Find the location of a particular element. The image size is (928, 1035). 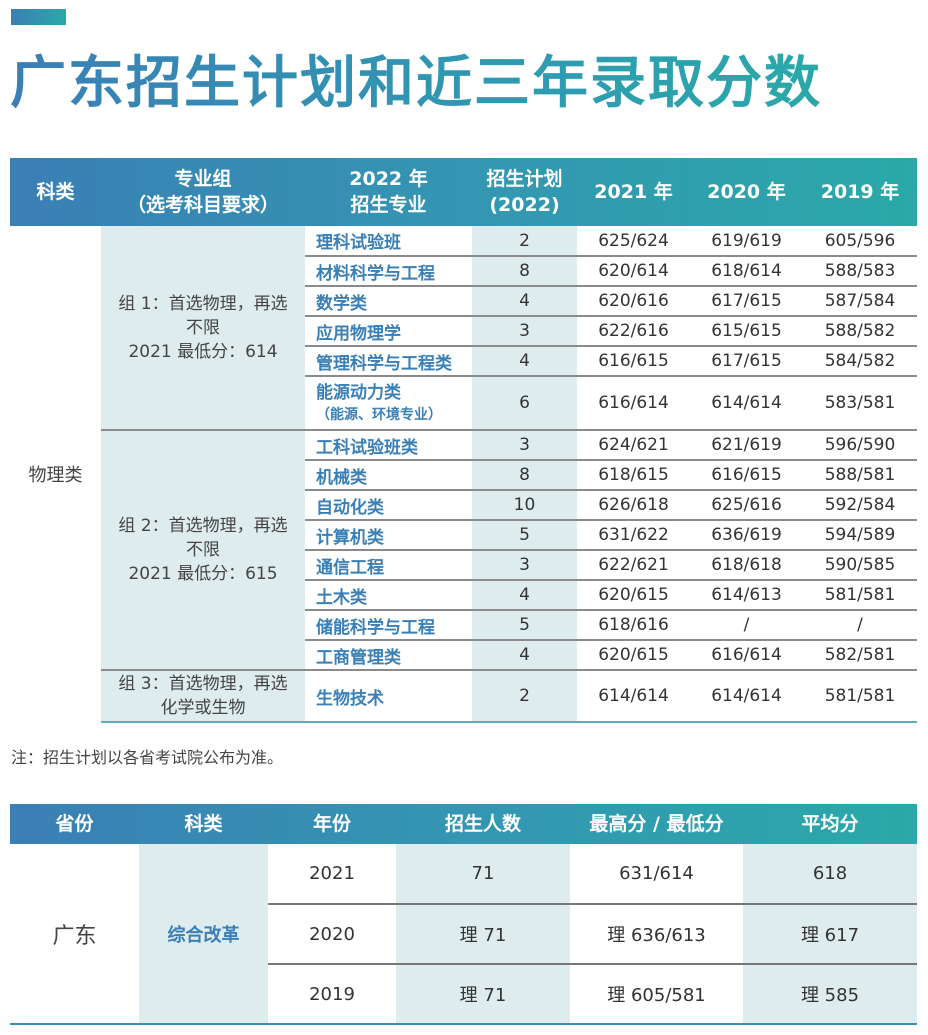

header-province: 省份 is located at coordinates (74, 824).